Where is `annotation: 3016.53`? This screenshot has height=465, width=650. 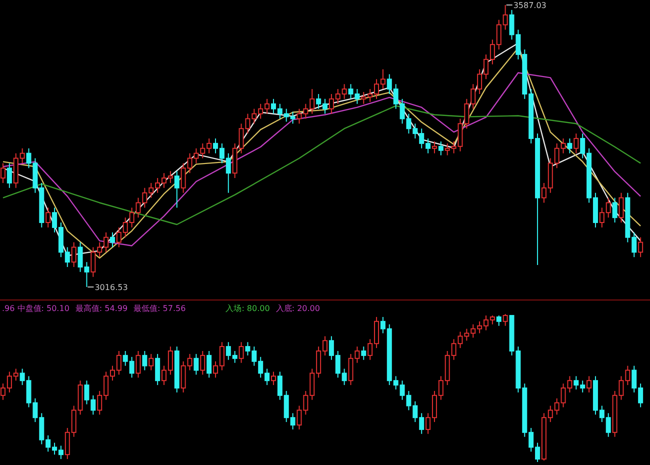
annotation: 3016.53 is located at coordinates (111, 287).